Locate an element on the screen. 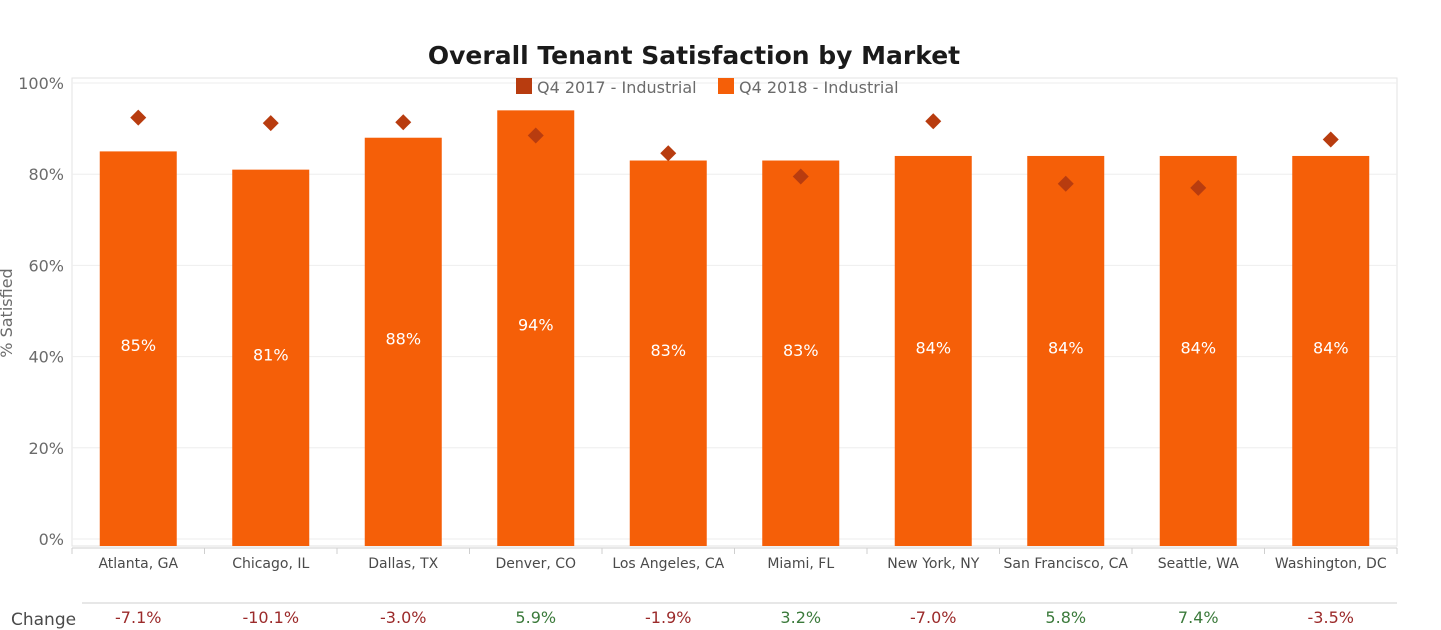 The height and width of the screenshot is (630, 1441). y-tick-label: 80% is located at coordinates (46, 174).